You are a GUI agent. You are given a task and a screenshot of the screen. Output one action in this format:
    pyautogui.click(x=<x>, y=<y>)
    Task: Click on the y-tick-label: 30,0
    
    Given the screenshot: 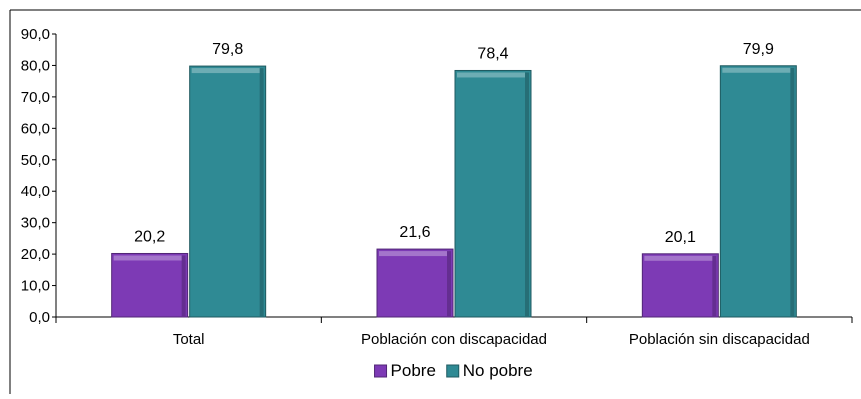 What is the action you would take?
    pyautogui.click(x=35, y=223)
    